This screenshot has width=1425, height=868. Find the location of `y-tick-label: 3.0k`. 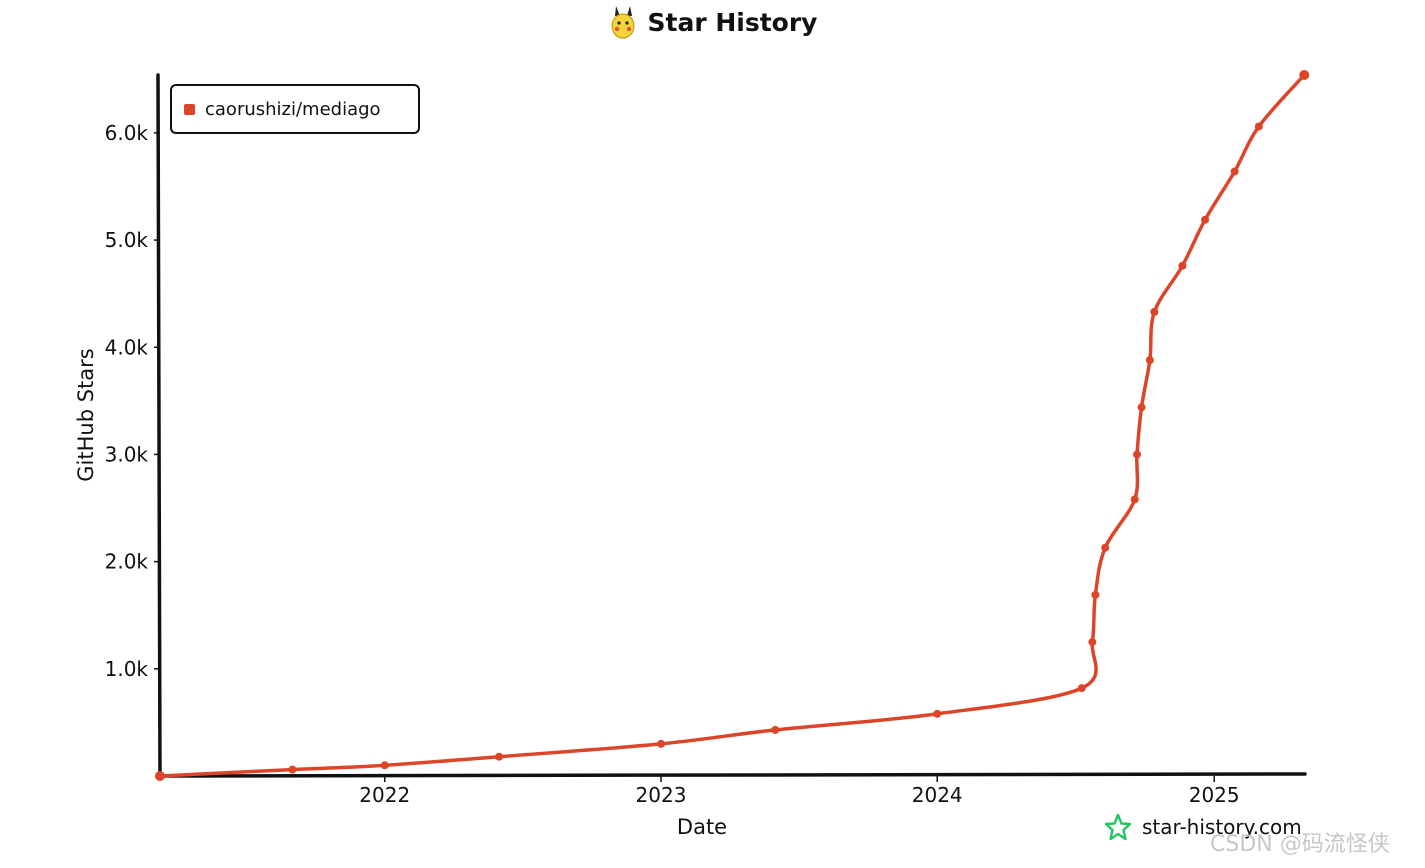

y-tick-label: 3.0k is located at coordinates (127, 454).